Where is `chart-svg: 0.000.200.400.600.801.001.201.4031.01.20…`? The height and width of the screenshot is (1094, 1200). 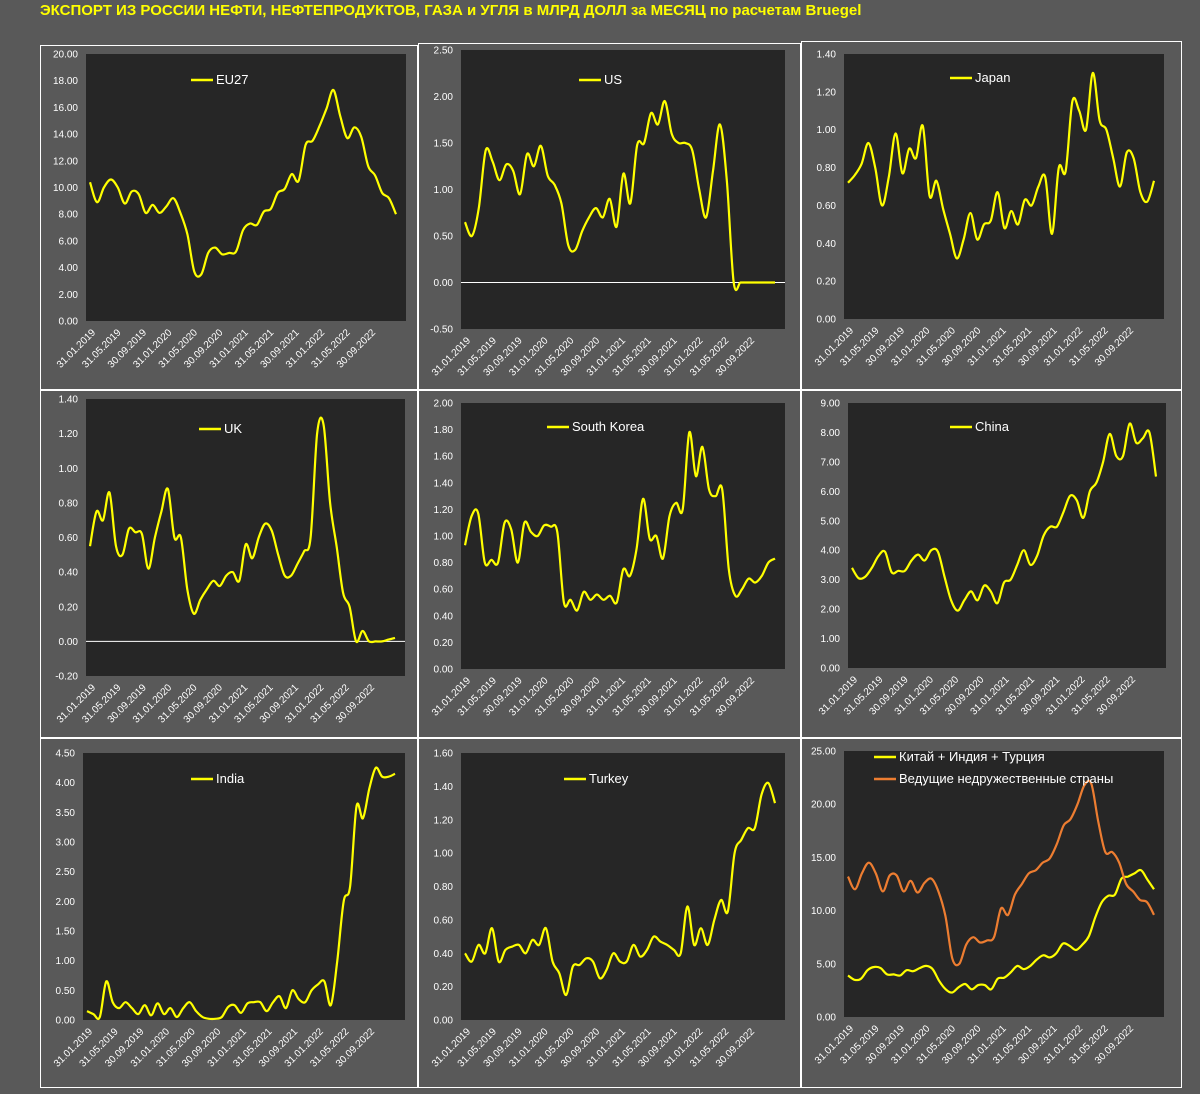 chart-svg: 0.000.200.400.600.801.001.201.4031.01.20… is located at coordinates (988, 209).